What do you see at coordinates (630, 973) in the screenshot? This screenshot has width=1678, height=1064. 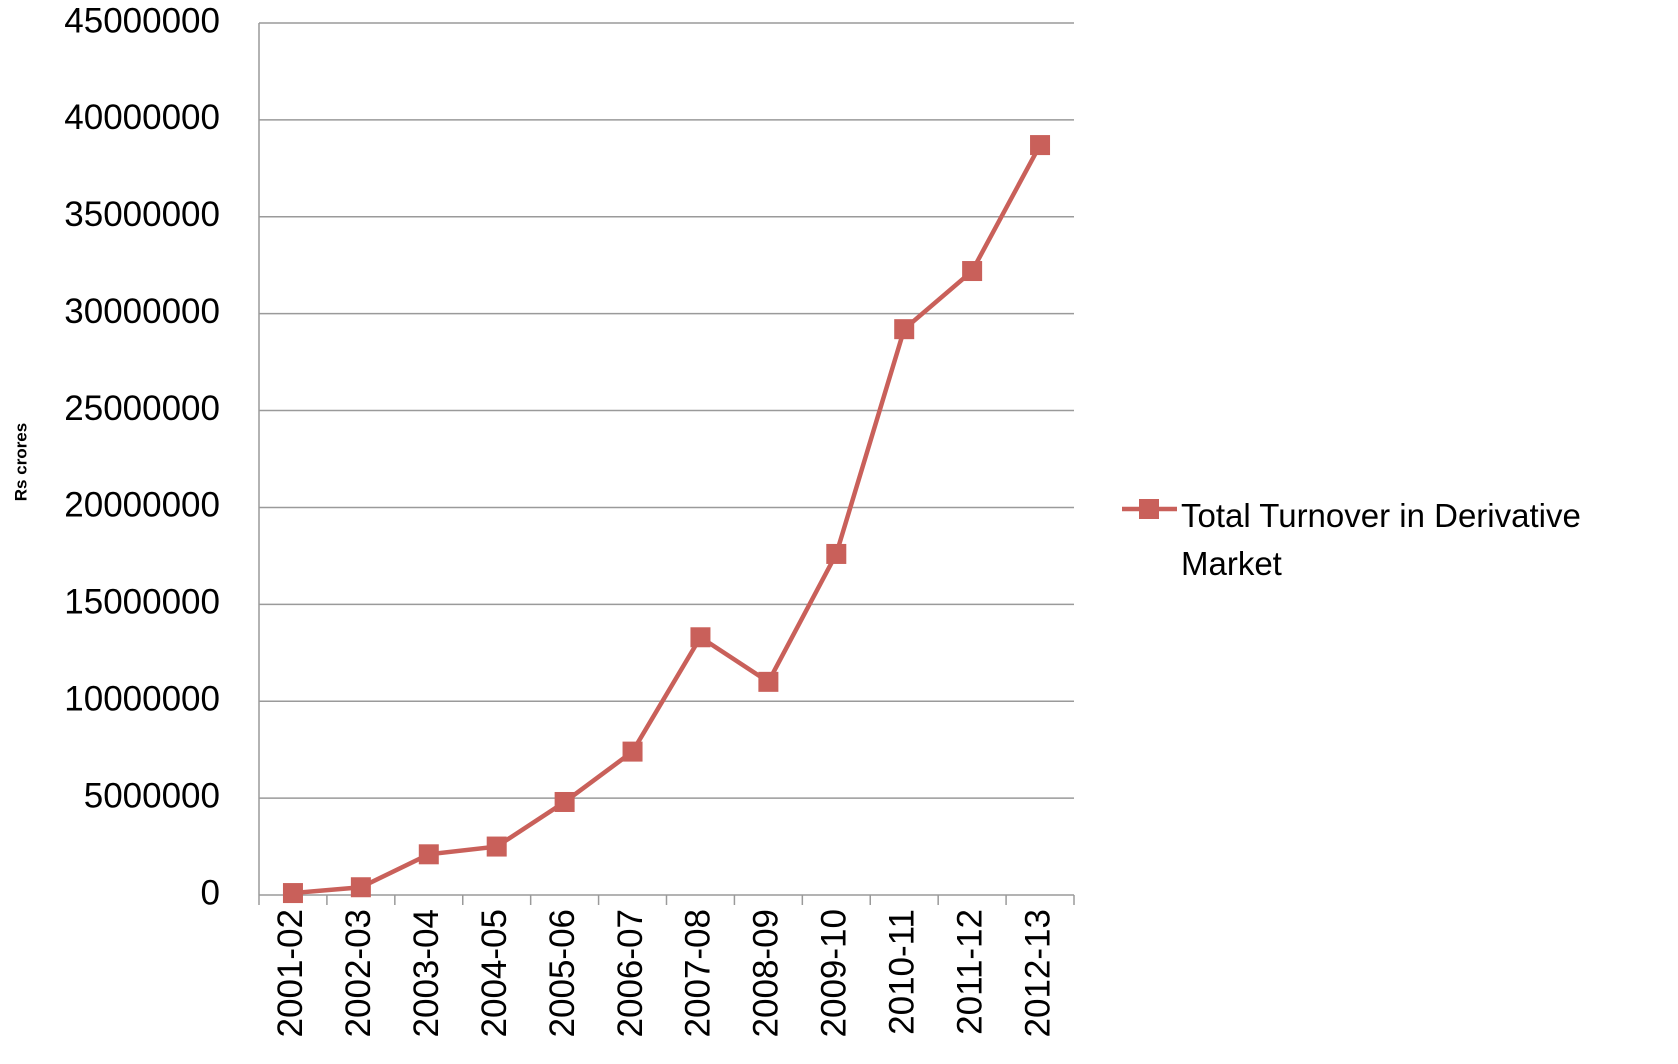 I see `x-tick-label: 2006-07` at bounding box center [630, 973].